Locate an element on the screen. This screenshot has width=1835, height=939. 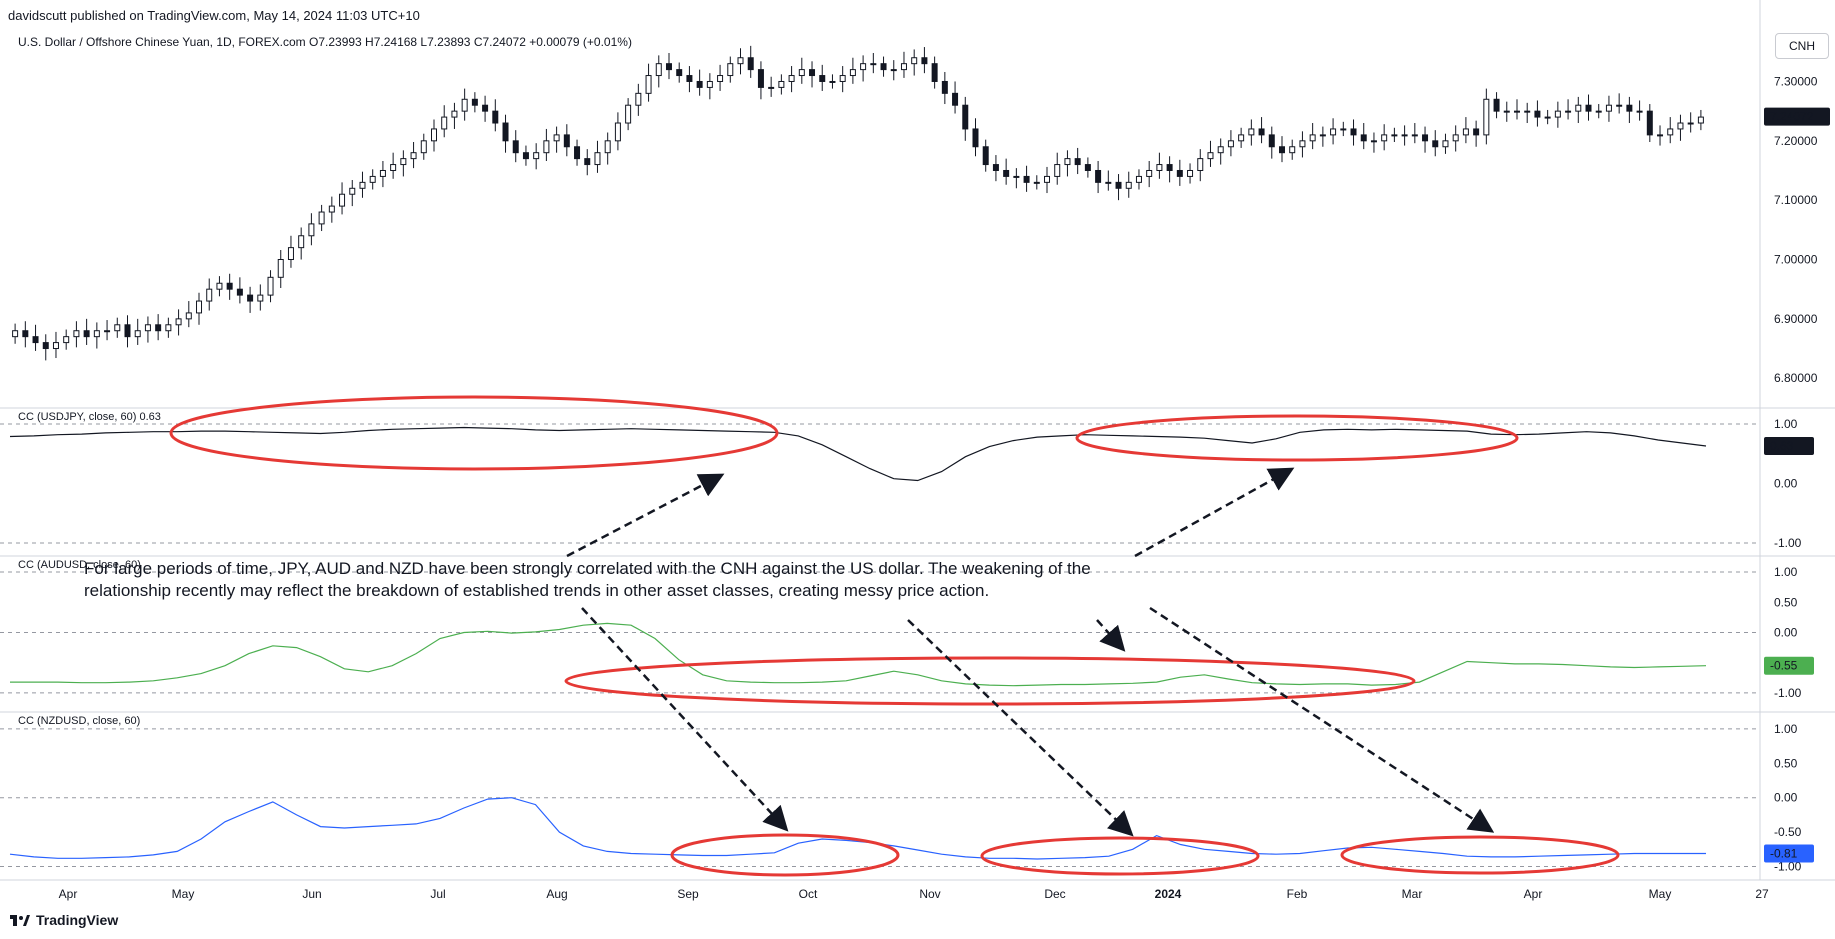
time-tick-label: 27 is located at coordinates (1762, 894).